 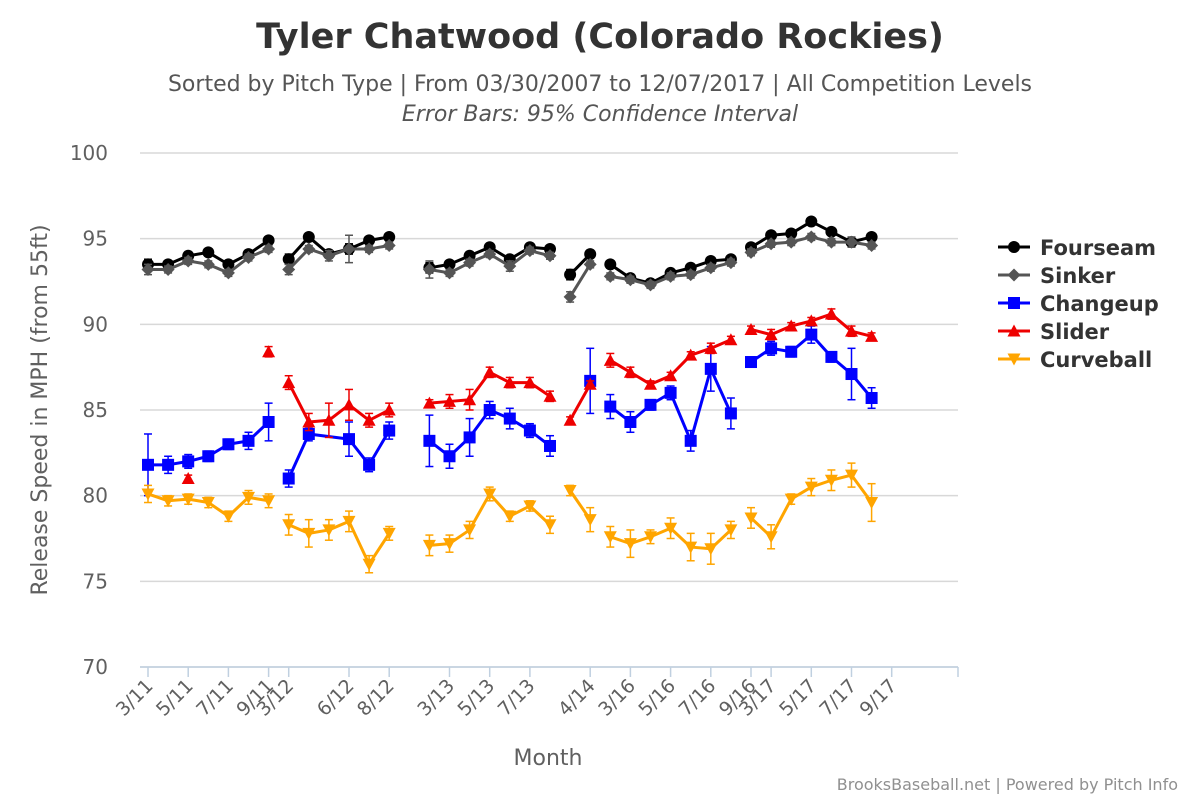 I want to click on y-tick-label: 85, so click(x=95, y=410).